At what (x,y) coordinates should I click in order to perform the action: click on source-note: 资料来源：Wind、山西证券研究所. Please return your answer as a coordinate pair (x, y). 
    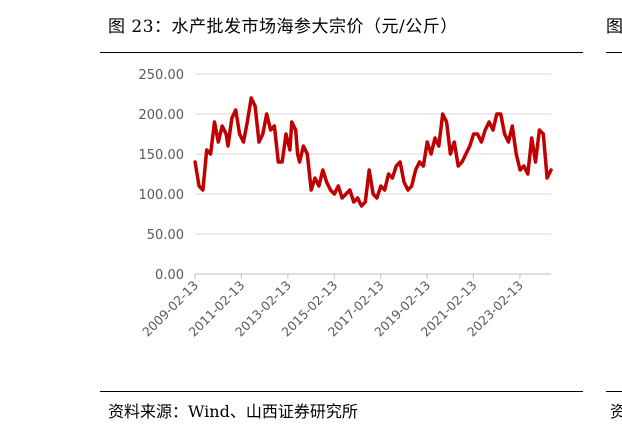
    Looking at the image, I should click on (233, 411).